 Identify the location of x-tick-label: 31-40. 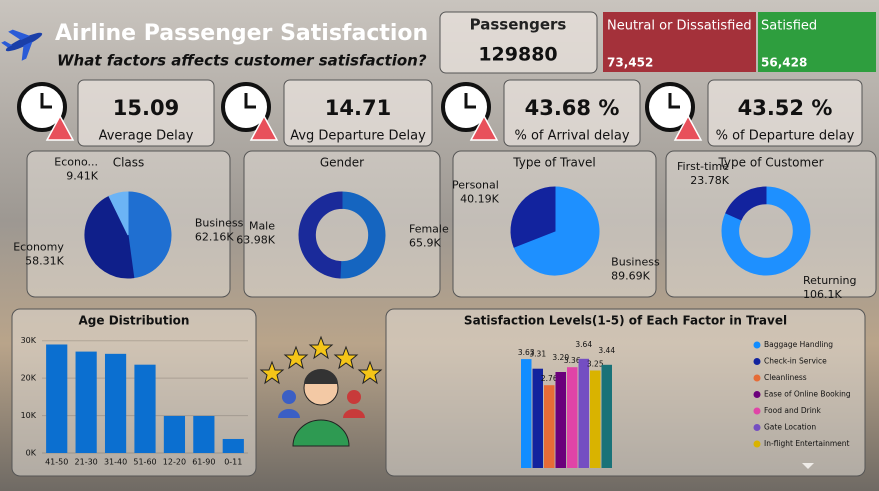
(115, 462).